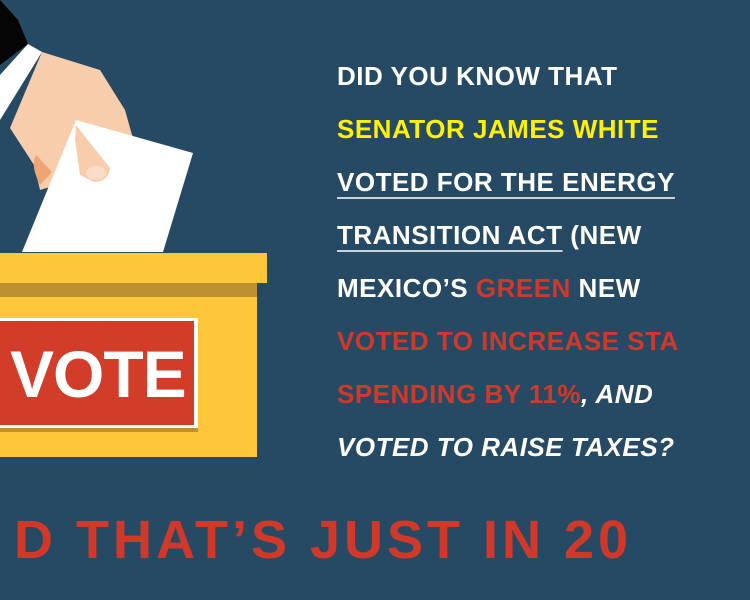 The image size is (750, 600). I want to click on fact-text: (NEW, so click(602, 235).